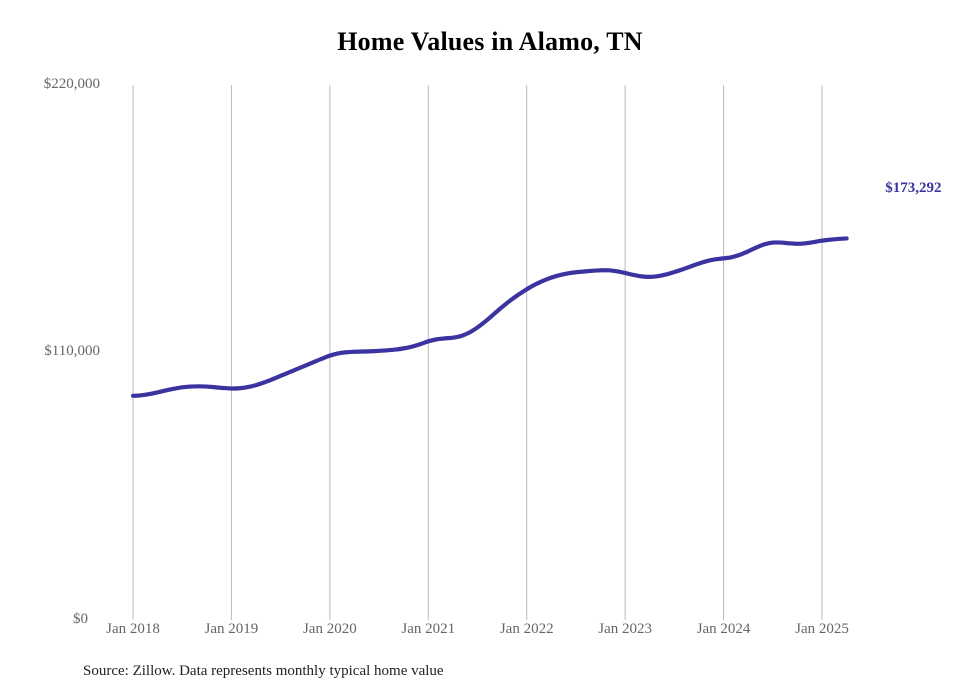 This screenshot has width=980, height=699. What do you see at coordinates (329, 629) in the screenshot?
I see `x-axis-tick-label-jan-2020: Jan 2020` at bounding box center [329, 629].